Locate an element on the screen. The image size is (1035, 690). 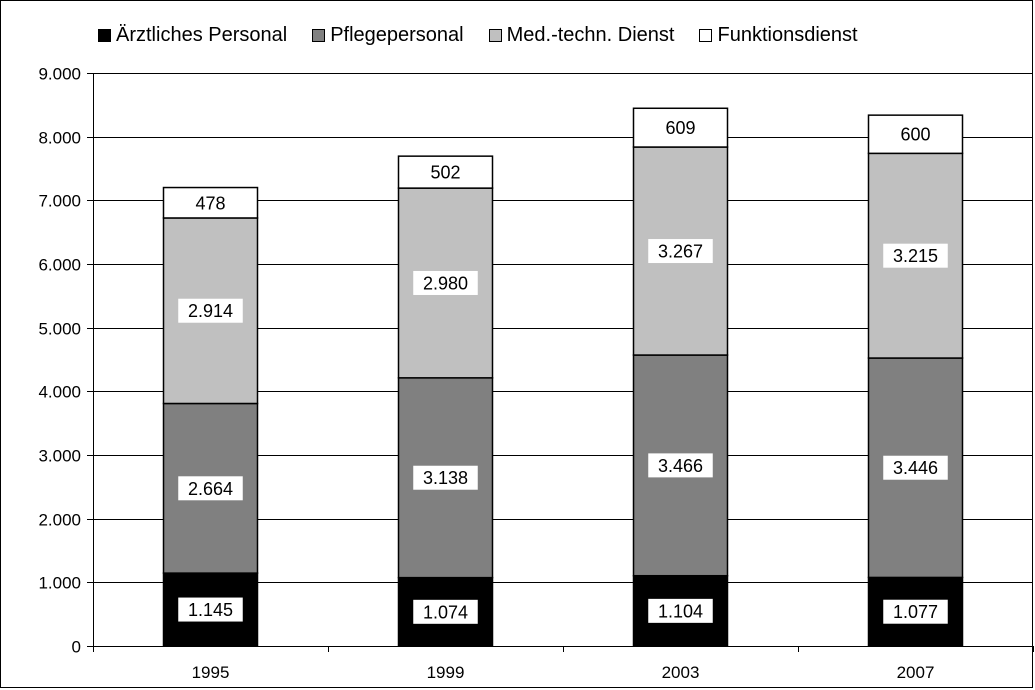
data-label-1999-3: 502 is located at coordinates (445, 173).